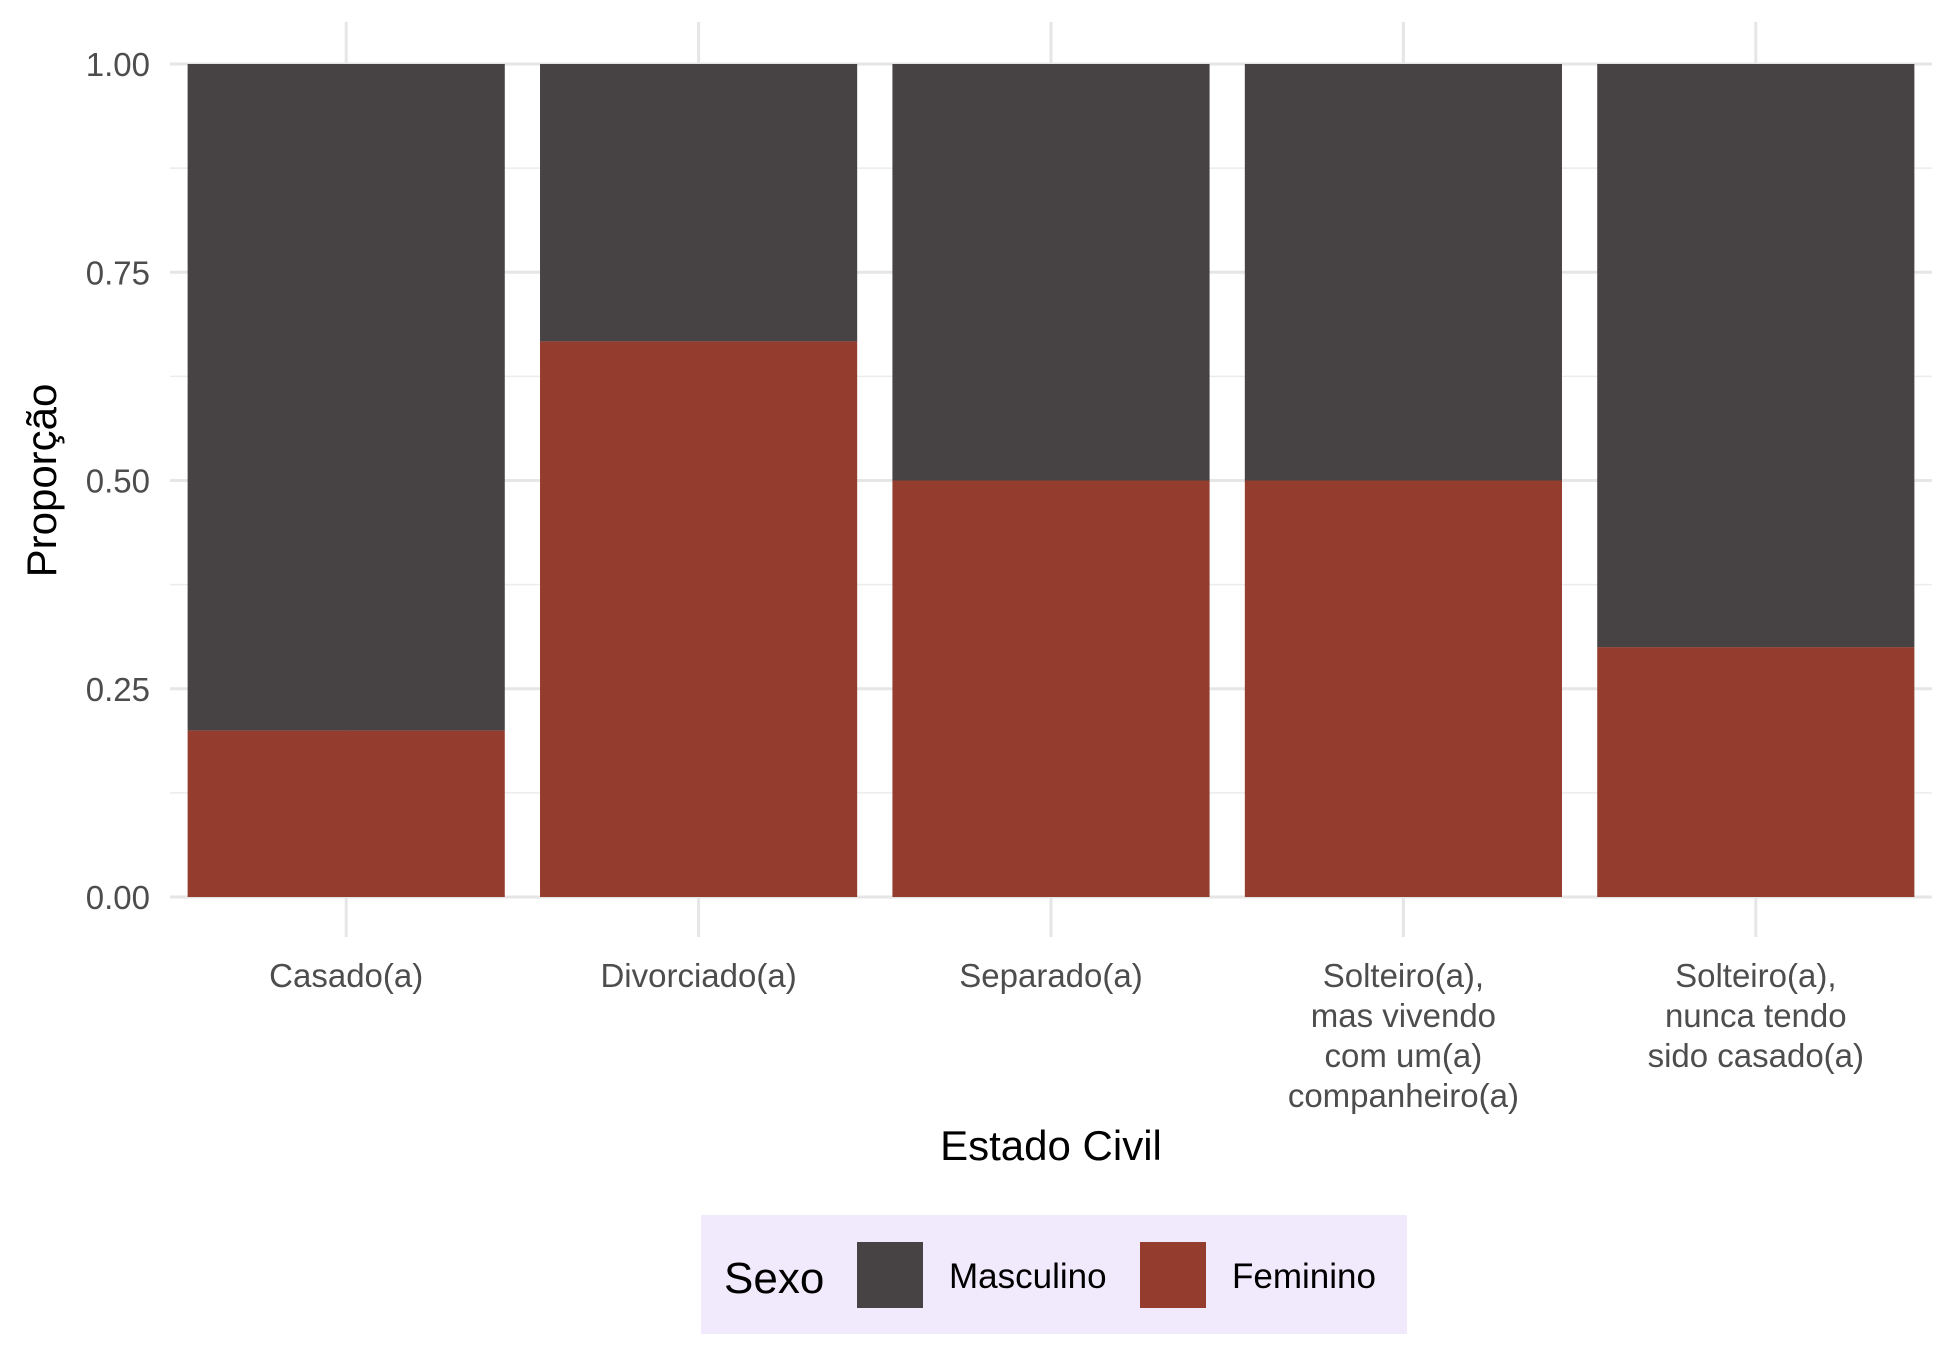  What do you see at coordinates (1173, 1275) in the screenshot?
I see `legend-key-feminino` at bounding box center [1173, 1275].